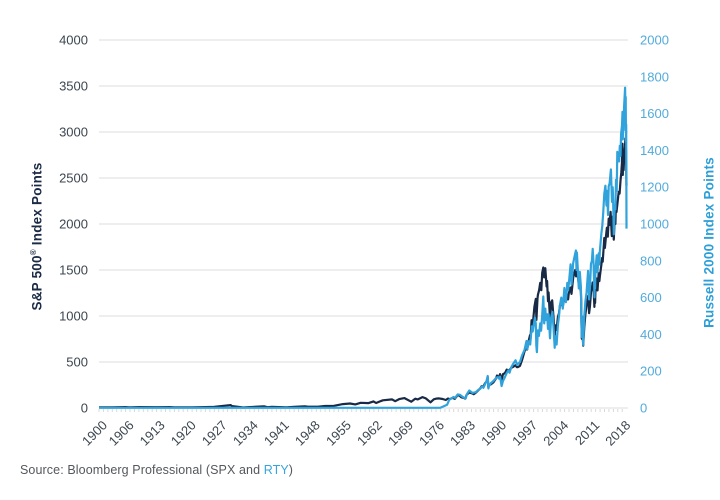 This screenshot has width=720, height=500. I want to click on x-axis-tick-label: 1955, so click(338, 433).